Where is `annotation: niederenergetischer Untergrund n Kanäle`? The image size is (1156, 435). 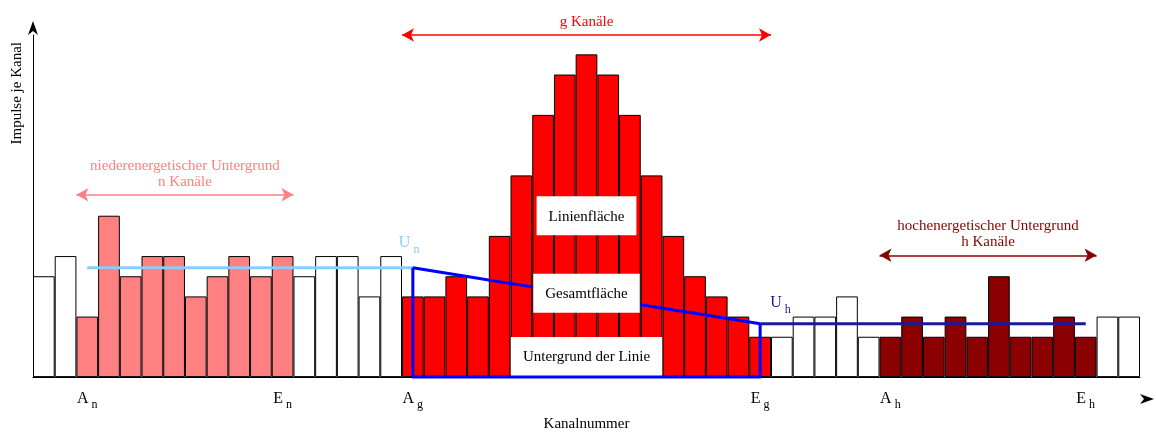 annotation: niederenergetischer Untergrund n Kanäle is located at coordinates (185, 172).